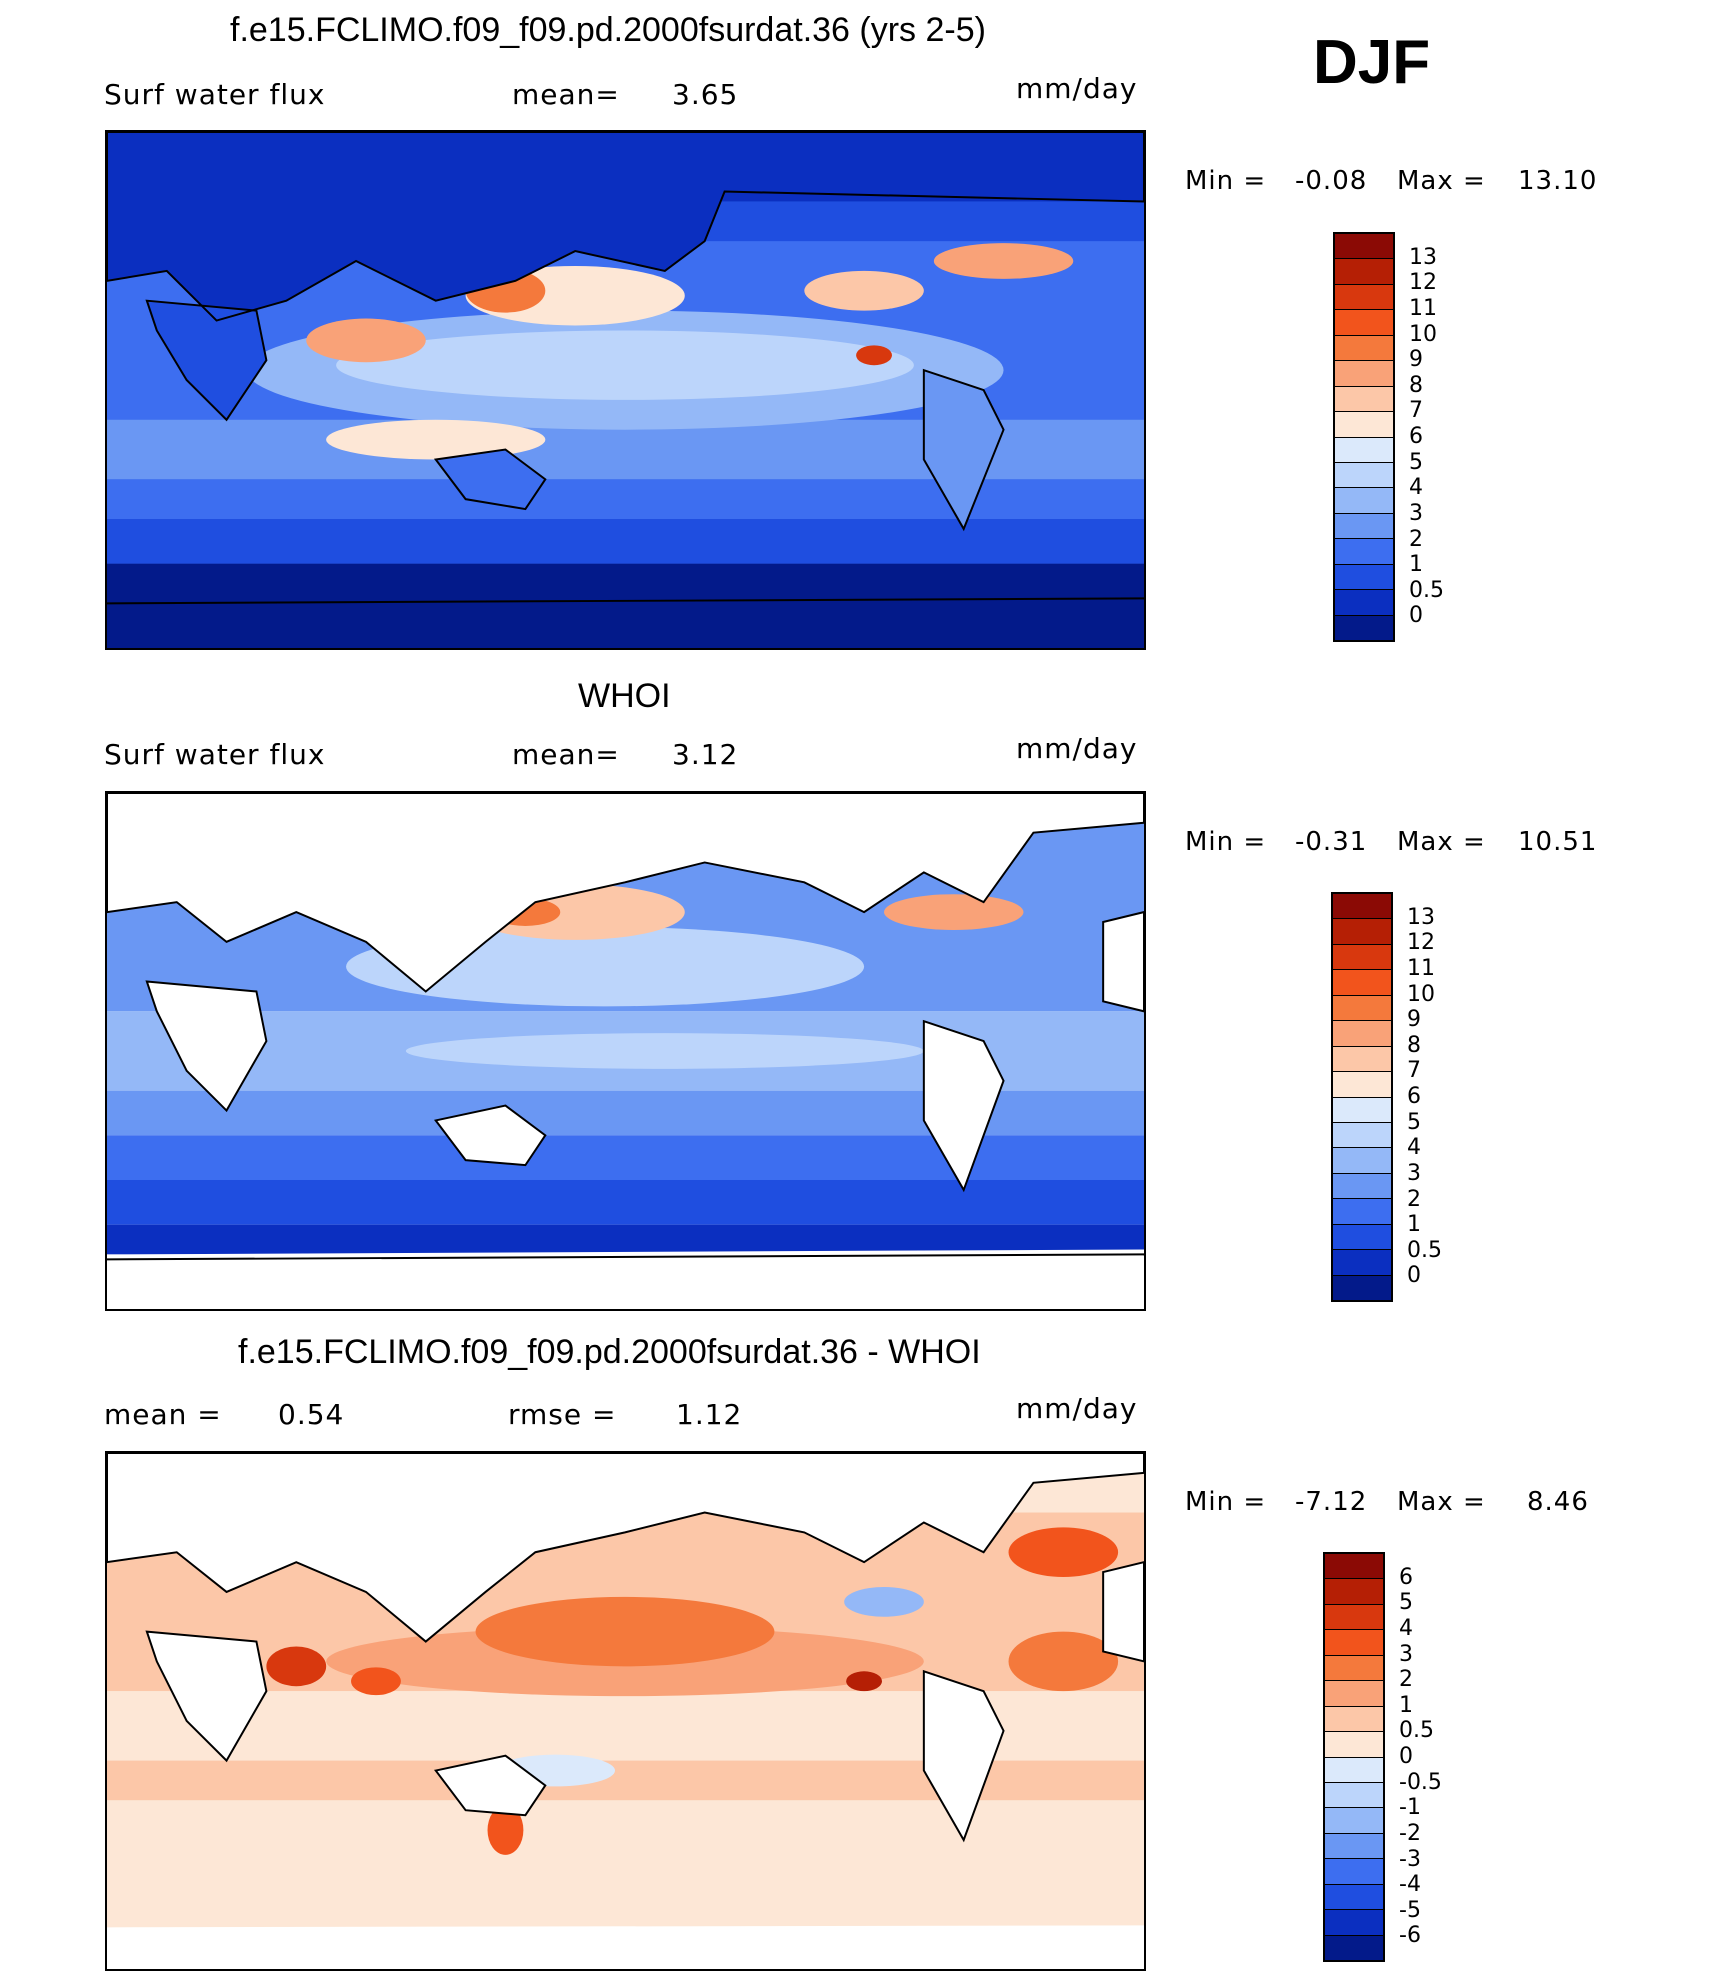  What do you see at coordinates (1406, 1756) in the screenshot?
I see `panel3-colorbar-label: 0` at bounding box center [1406, 1756].